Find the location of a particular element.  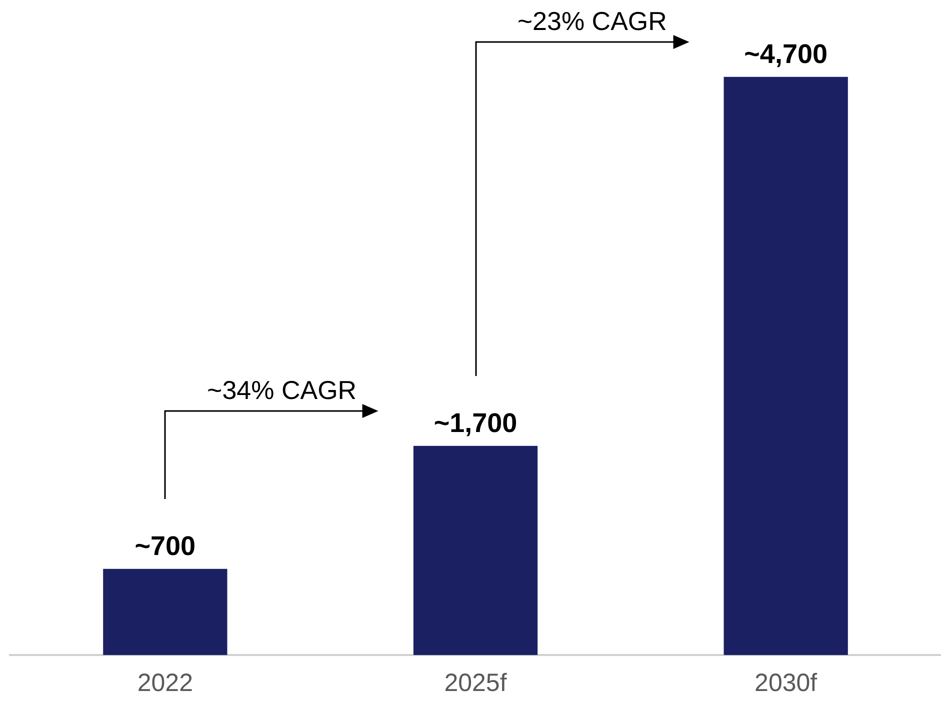

data-label: ~1,700 is located at coordinates (476, 423).